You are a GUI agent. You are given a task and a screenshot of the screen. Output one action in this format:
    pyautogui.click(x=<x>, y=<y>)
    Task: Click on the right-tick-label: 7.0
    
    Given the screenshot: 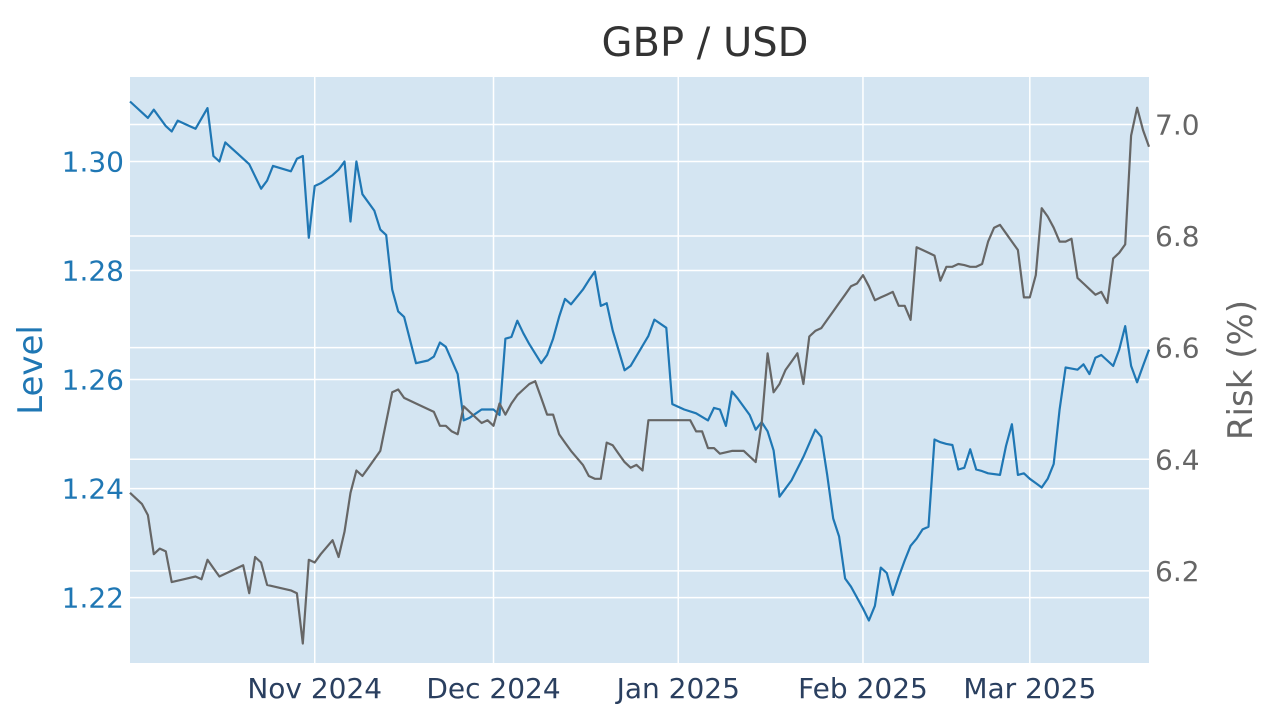 What is the action you would take?
    pyautogui.click(x=1177, y=124)
    